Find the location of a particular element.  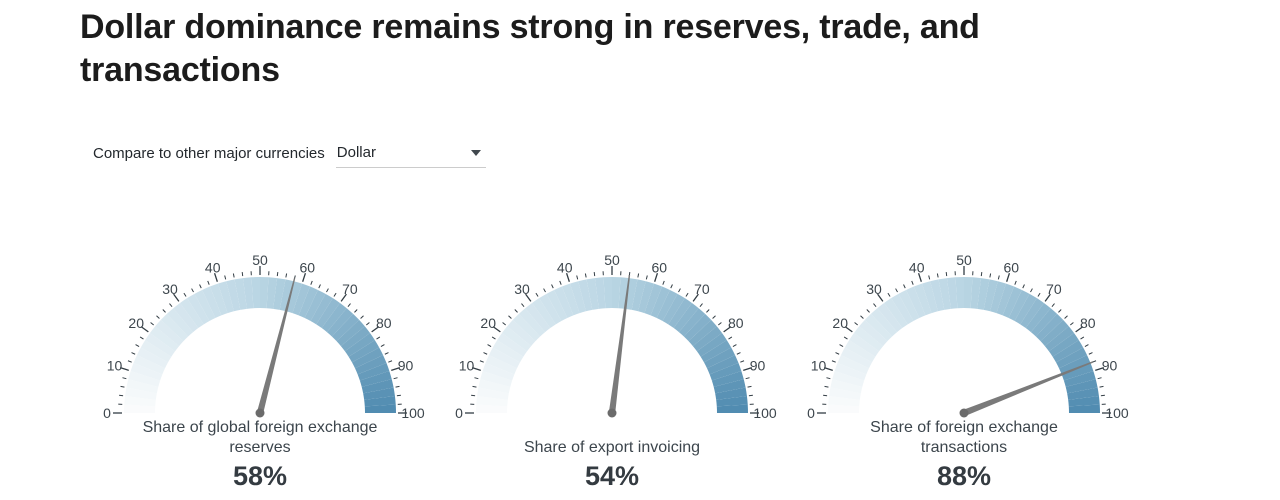

gauge-value: 58% is located at coordinates (260, 476).